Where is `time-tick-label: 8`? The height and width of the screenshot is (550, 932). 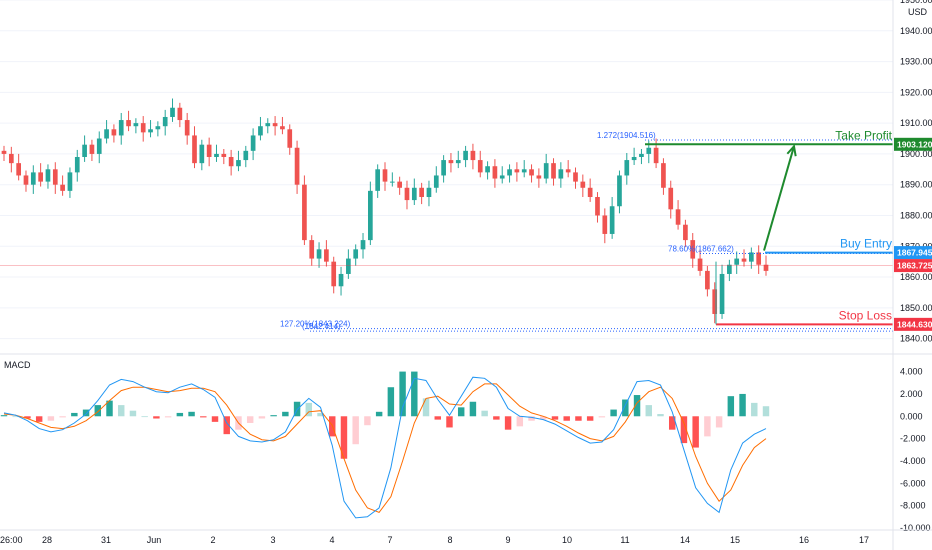 time-tick-label: 8 is located at coordinates (449, 540).